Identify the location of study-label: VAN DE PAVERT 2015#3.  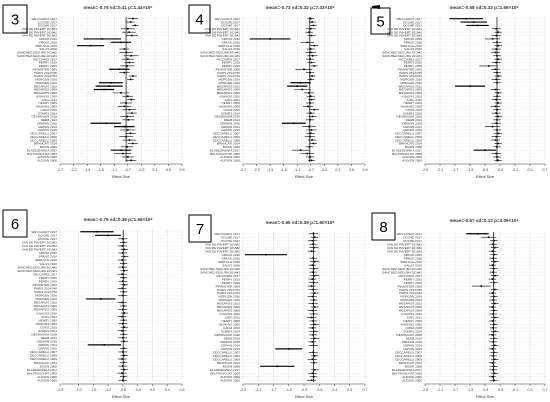
(404, 36).